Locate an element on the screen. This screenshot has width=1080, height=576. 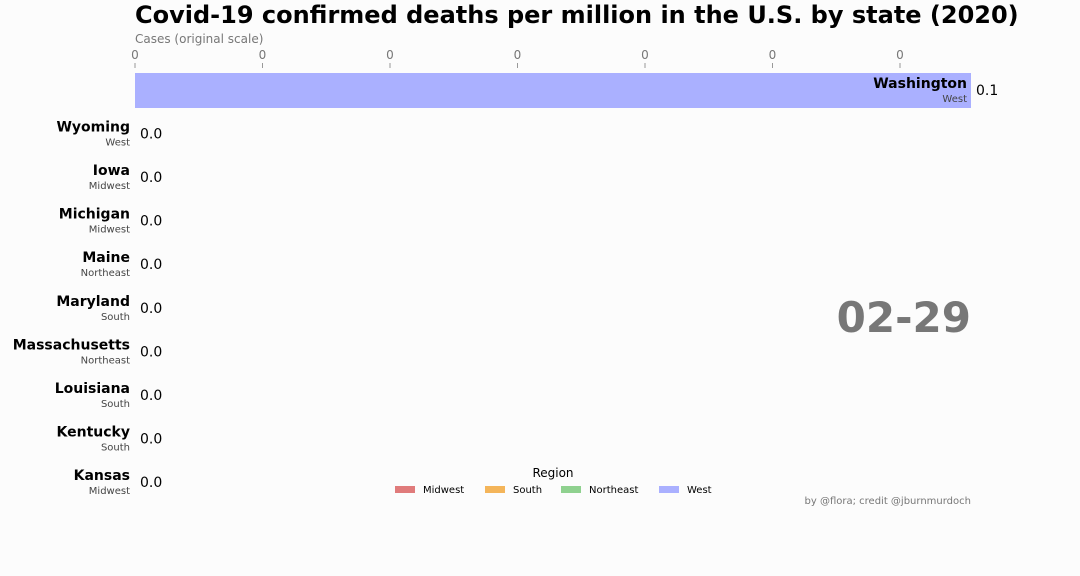
state-name-label: Maryland is located at coordinates (93, 302).